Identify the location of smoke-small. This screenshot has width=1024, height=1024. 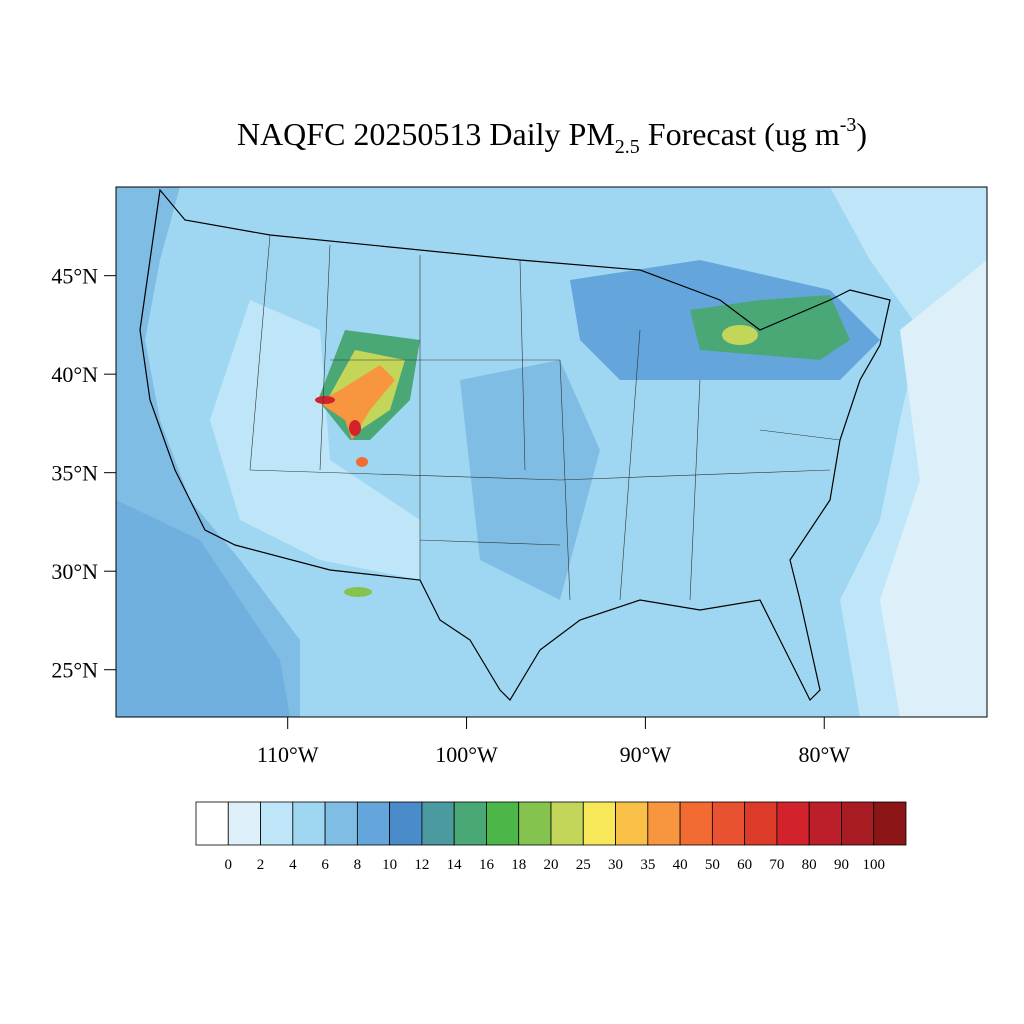
(358, 592).